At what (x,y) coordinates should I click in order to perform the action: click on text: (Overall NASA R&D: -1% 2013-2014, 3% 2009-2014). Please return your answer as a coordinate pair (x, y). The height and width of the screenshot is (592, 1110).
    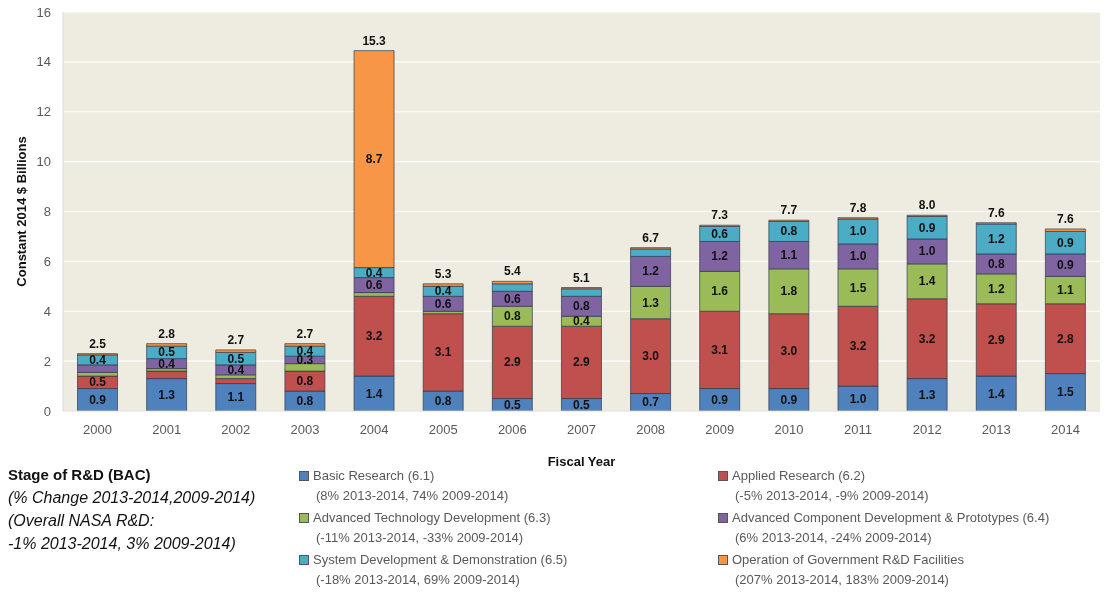
    Looking at the image, I should click on (122, 532).